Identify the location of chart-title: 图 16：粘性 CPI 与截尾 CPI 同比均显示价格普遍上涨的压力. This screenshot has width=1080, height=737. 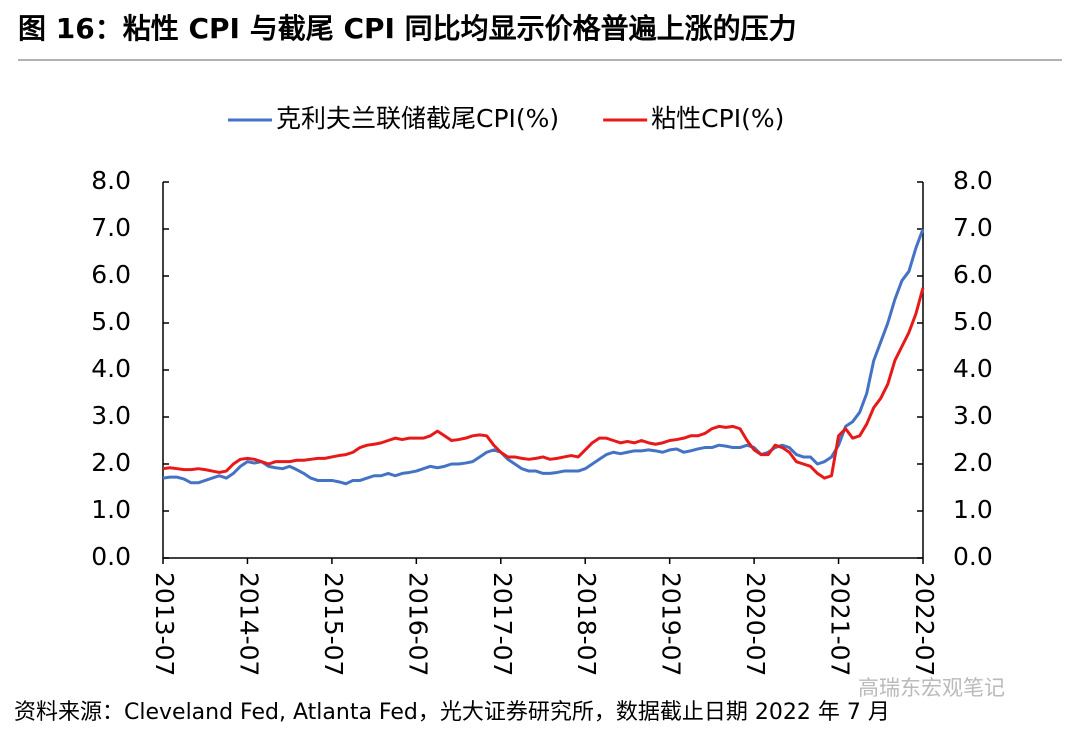
(407, 28).